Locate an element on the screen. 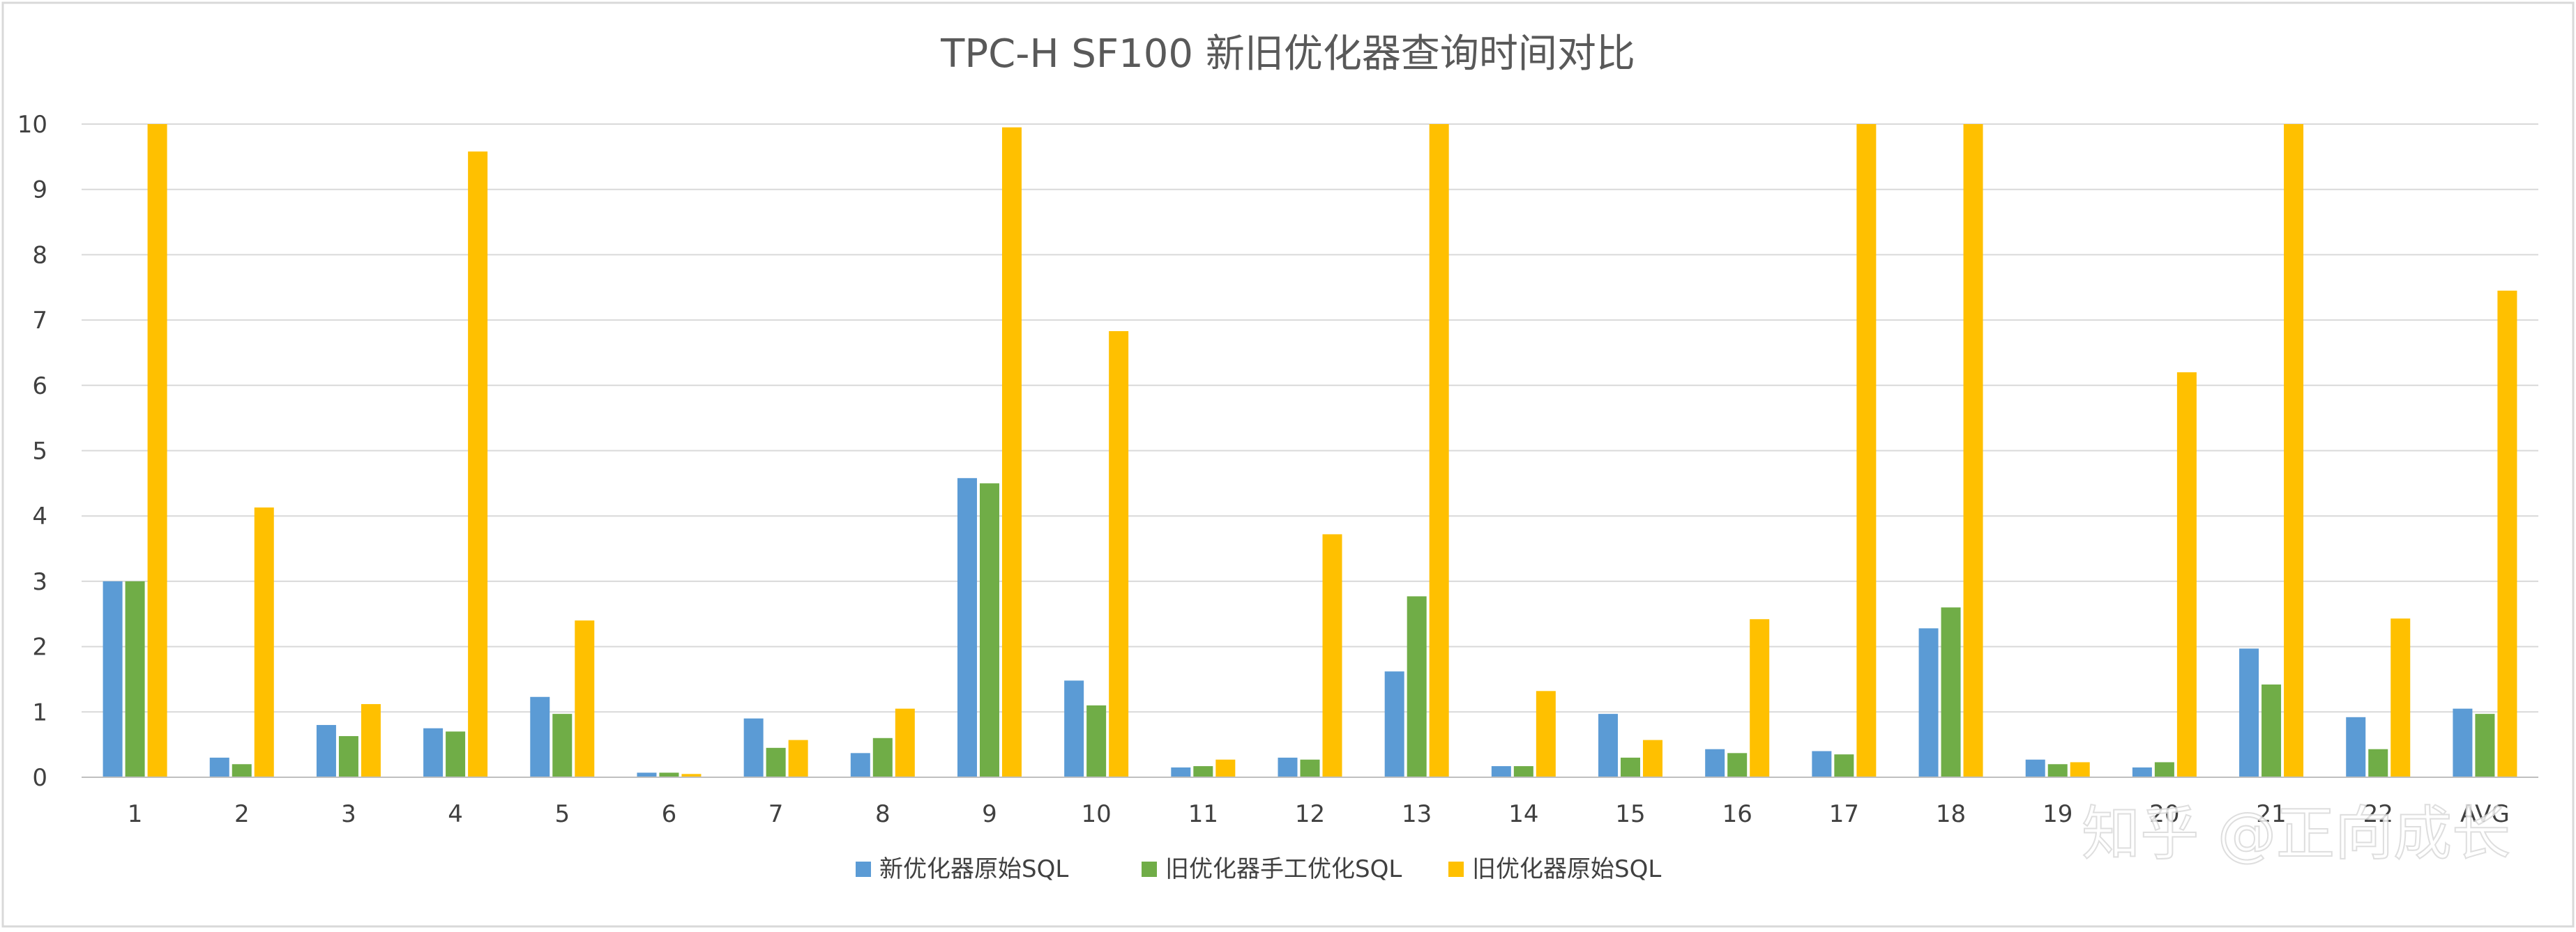  legend-label: 新优化器原始SQL is located at coordinates (973, 869).